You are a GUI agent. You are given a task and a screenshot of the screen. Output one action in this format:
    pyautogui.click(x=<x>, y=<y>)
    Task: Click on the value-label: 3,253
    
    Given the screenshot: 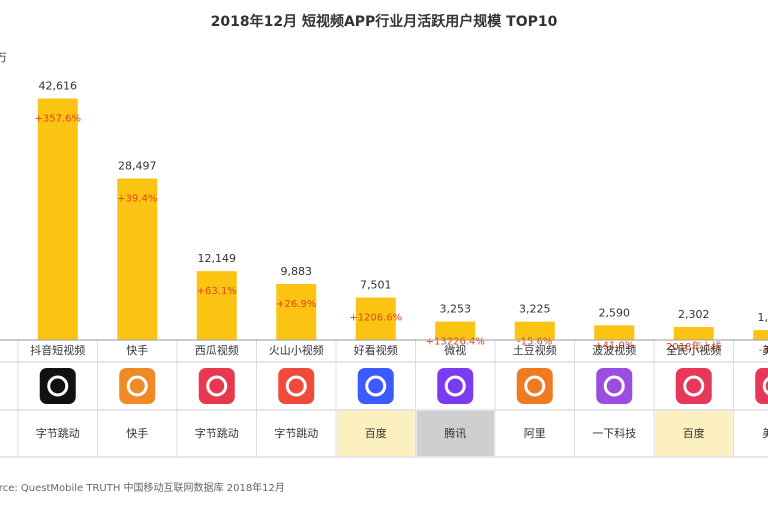 What is the action you would take?
    pyautogui.click(x=456, y=309)
    